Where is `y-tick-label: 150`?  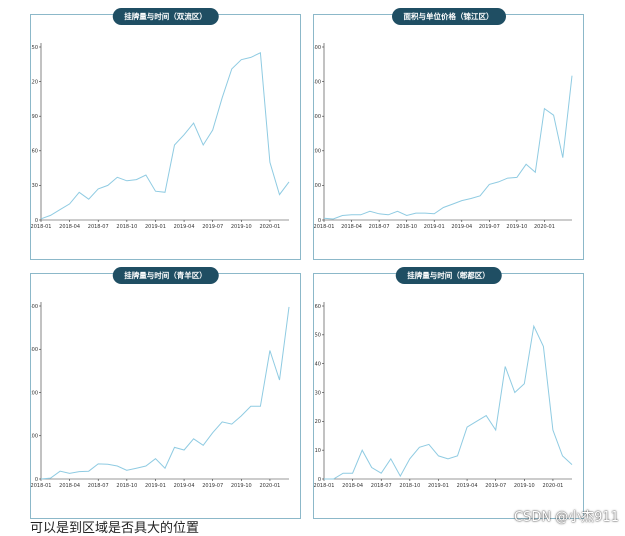 y-tick-label: 150 is located at coordinates (34, 48).